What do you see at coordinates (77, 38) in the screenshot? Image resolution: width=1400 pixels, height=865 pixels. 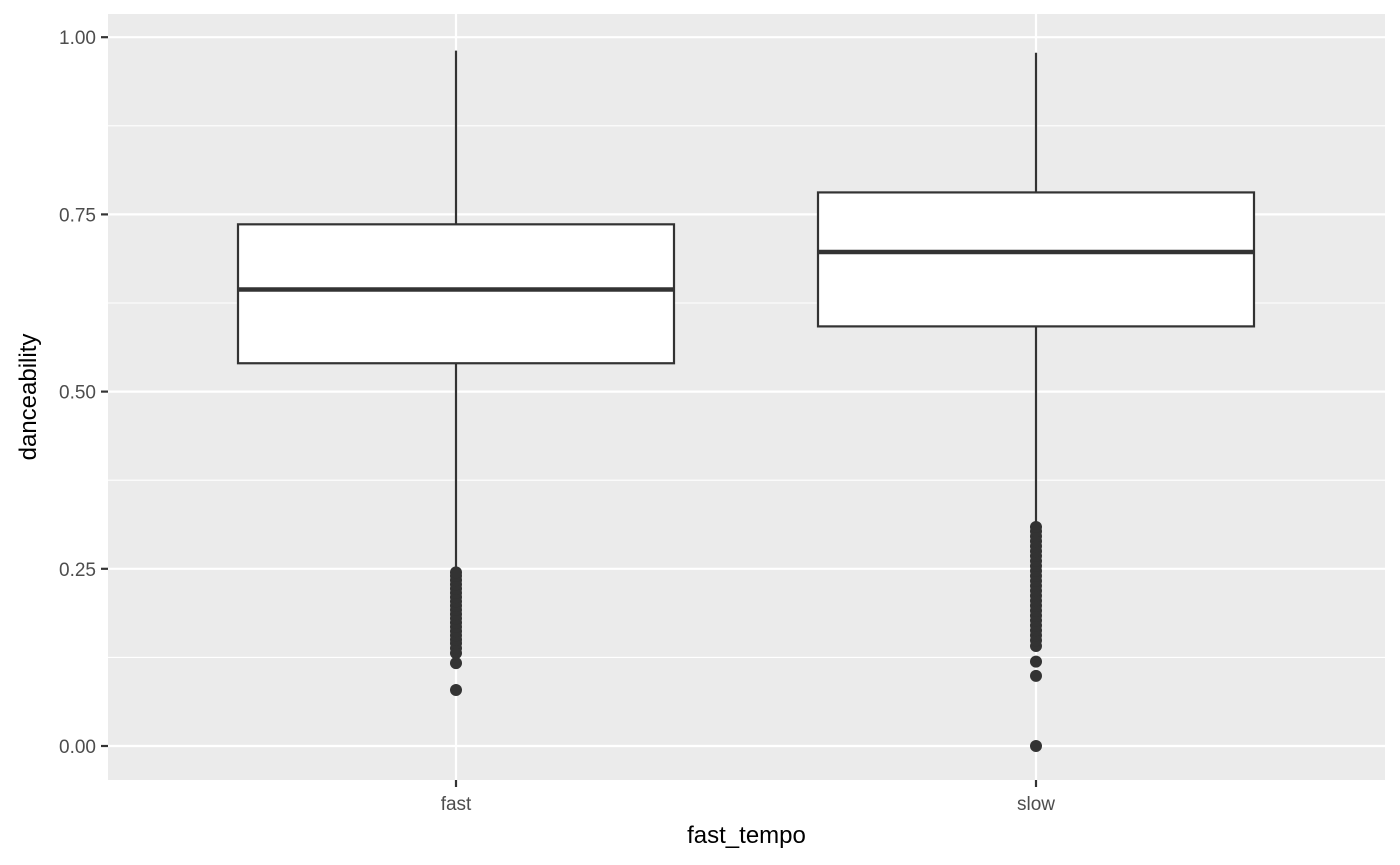 I see `y-tick-label: 1.00` at bounding box center [77, 38].